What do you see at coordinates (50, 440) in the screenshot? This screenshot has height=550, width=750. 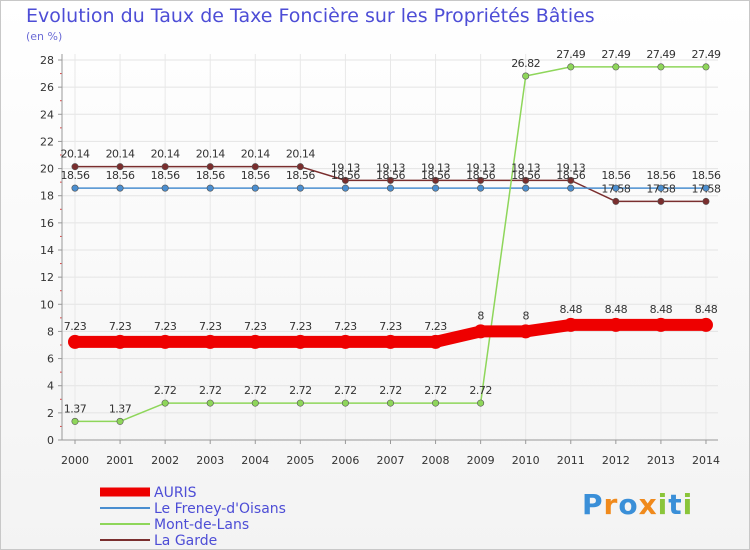 I see `y-tick-label: 0` at bounding box center [50, 440].